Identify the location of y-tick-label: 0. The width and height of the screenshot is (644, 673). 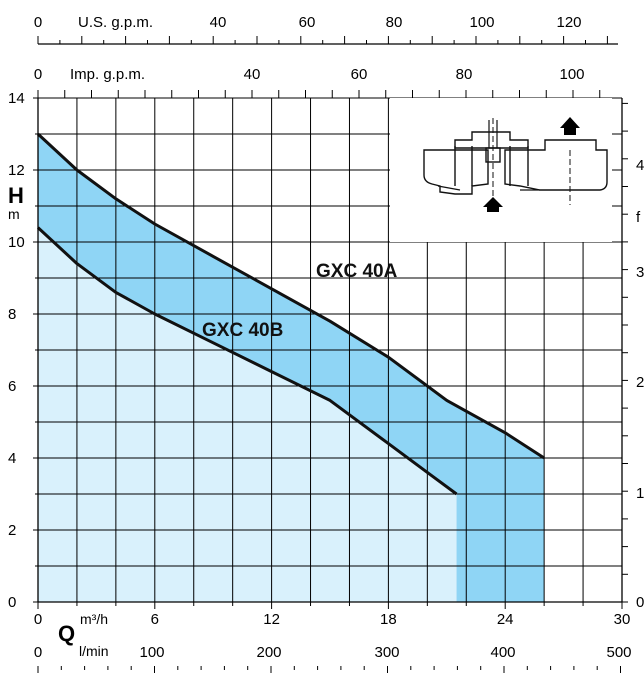
(12, 602).